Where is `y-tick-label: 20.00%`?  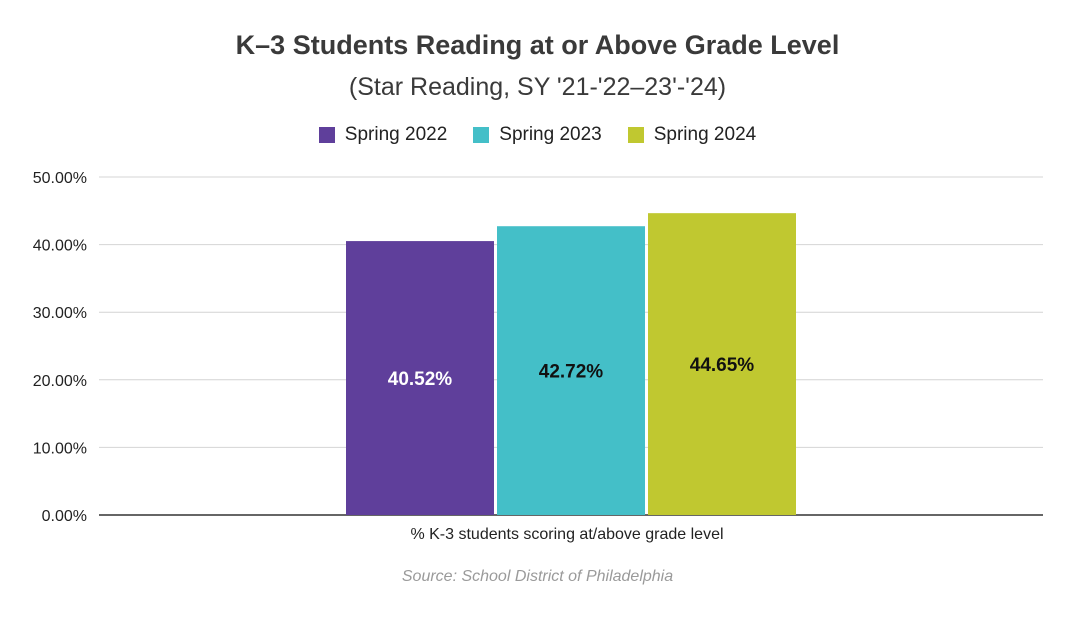
y-tick-label: 20.00% is located at coordinates (60, 381).